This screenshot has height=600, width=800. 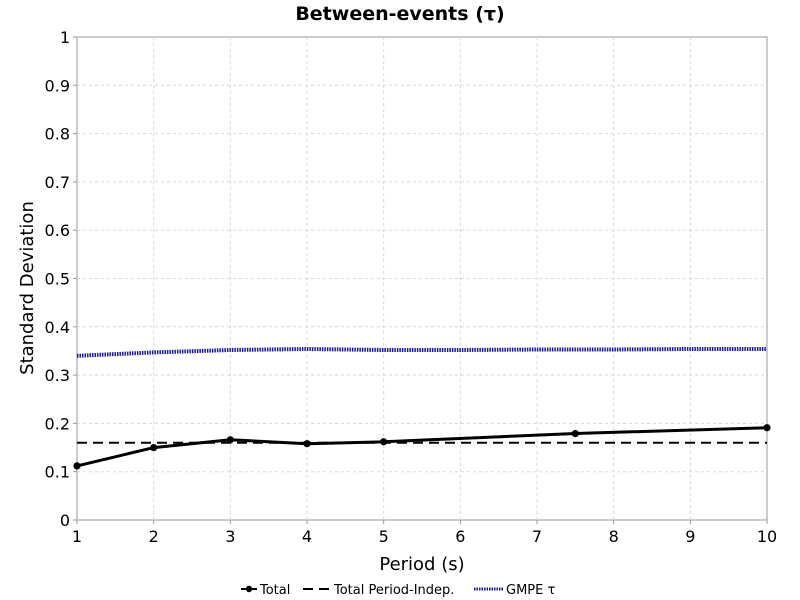 I want to click on y-axis-ticks: 0 0.1 0.2 0.3 0.4 0.5 0.6 0.7 0.8 0.9 1, so click(x=61, y=279).